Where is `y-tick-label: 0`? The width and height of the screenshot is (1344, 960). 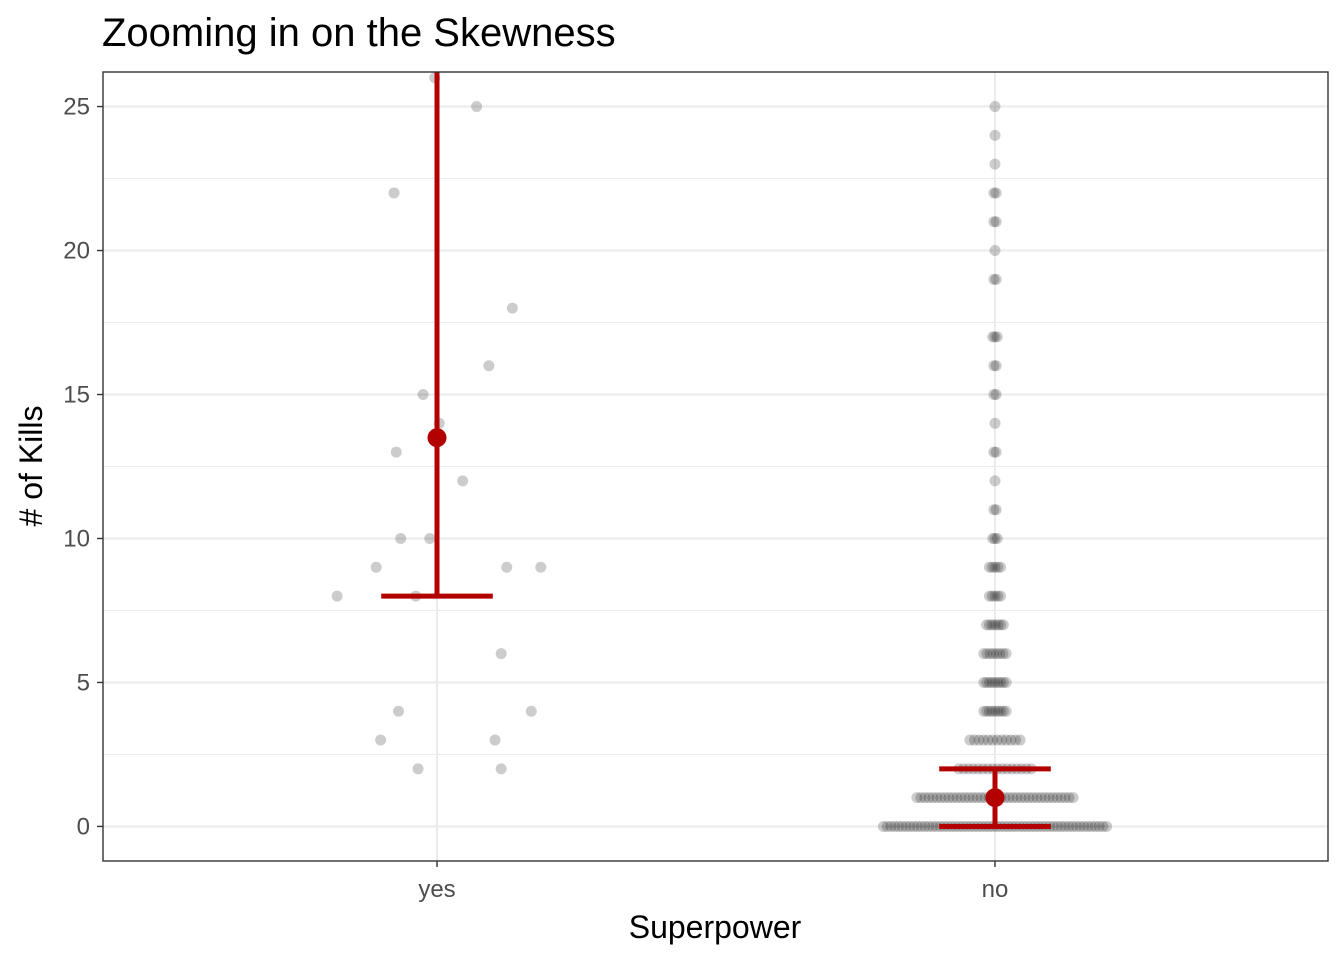 y-tick-label: 0 is located at coordinates (83, 826).